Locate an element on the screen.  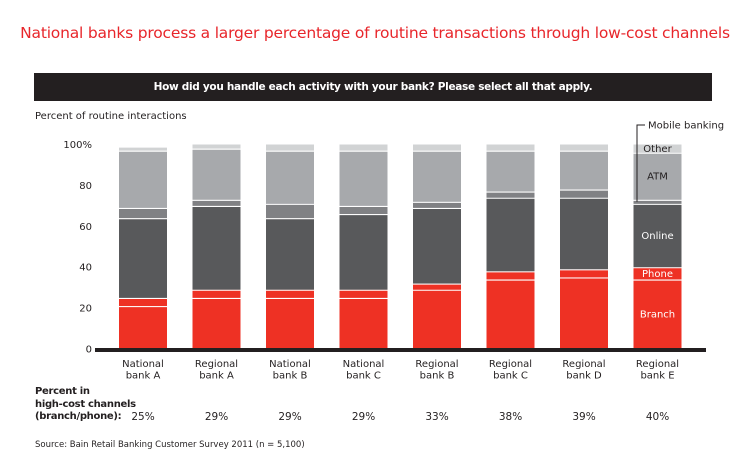
category-label: bank E is located at coordinates (657, 376).